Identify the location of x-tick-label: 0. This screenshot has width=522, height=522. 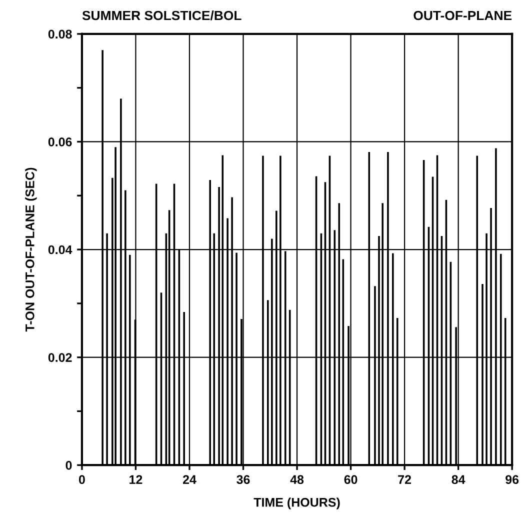
(81, 479).